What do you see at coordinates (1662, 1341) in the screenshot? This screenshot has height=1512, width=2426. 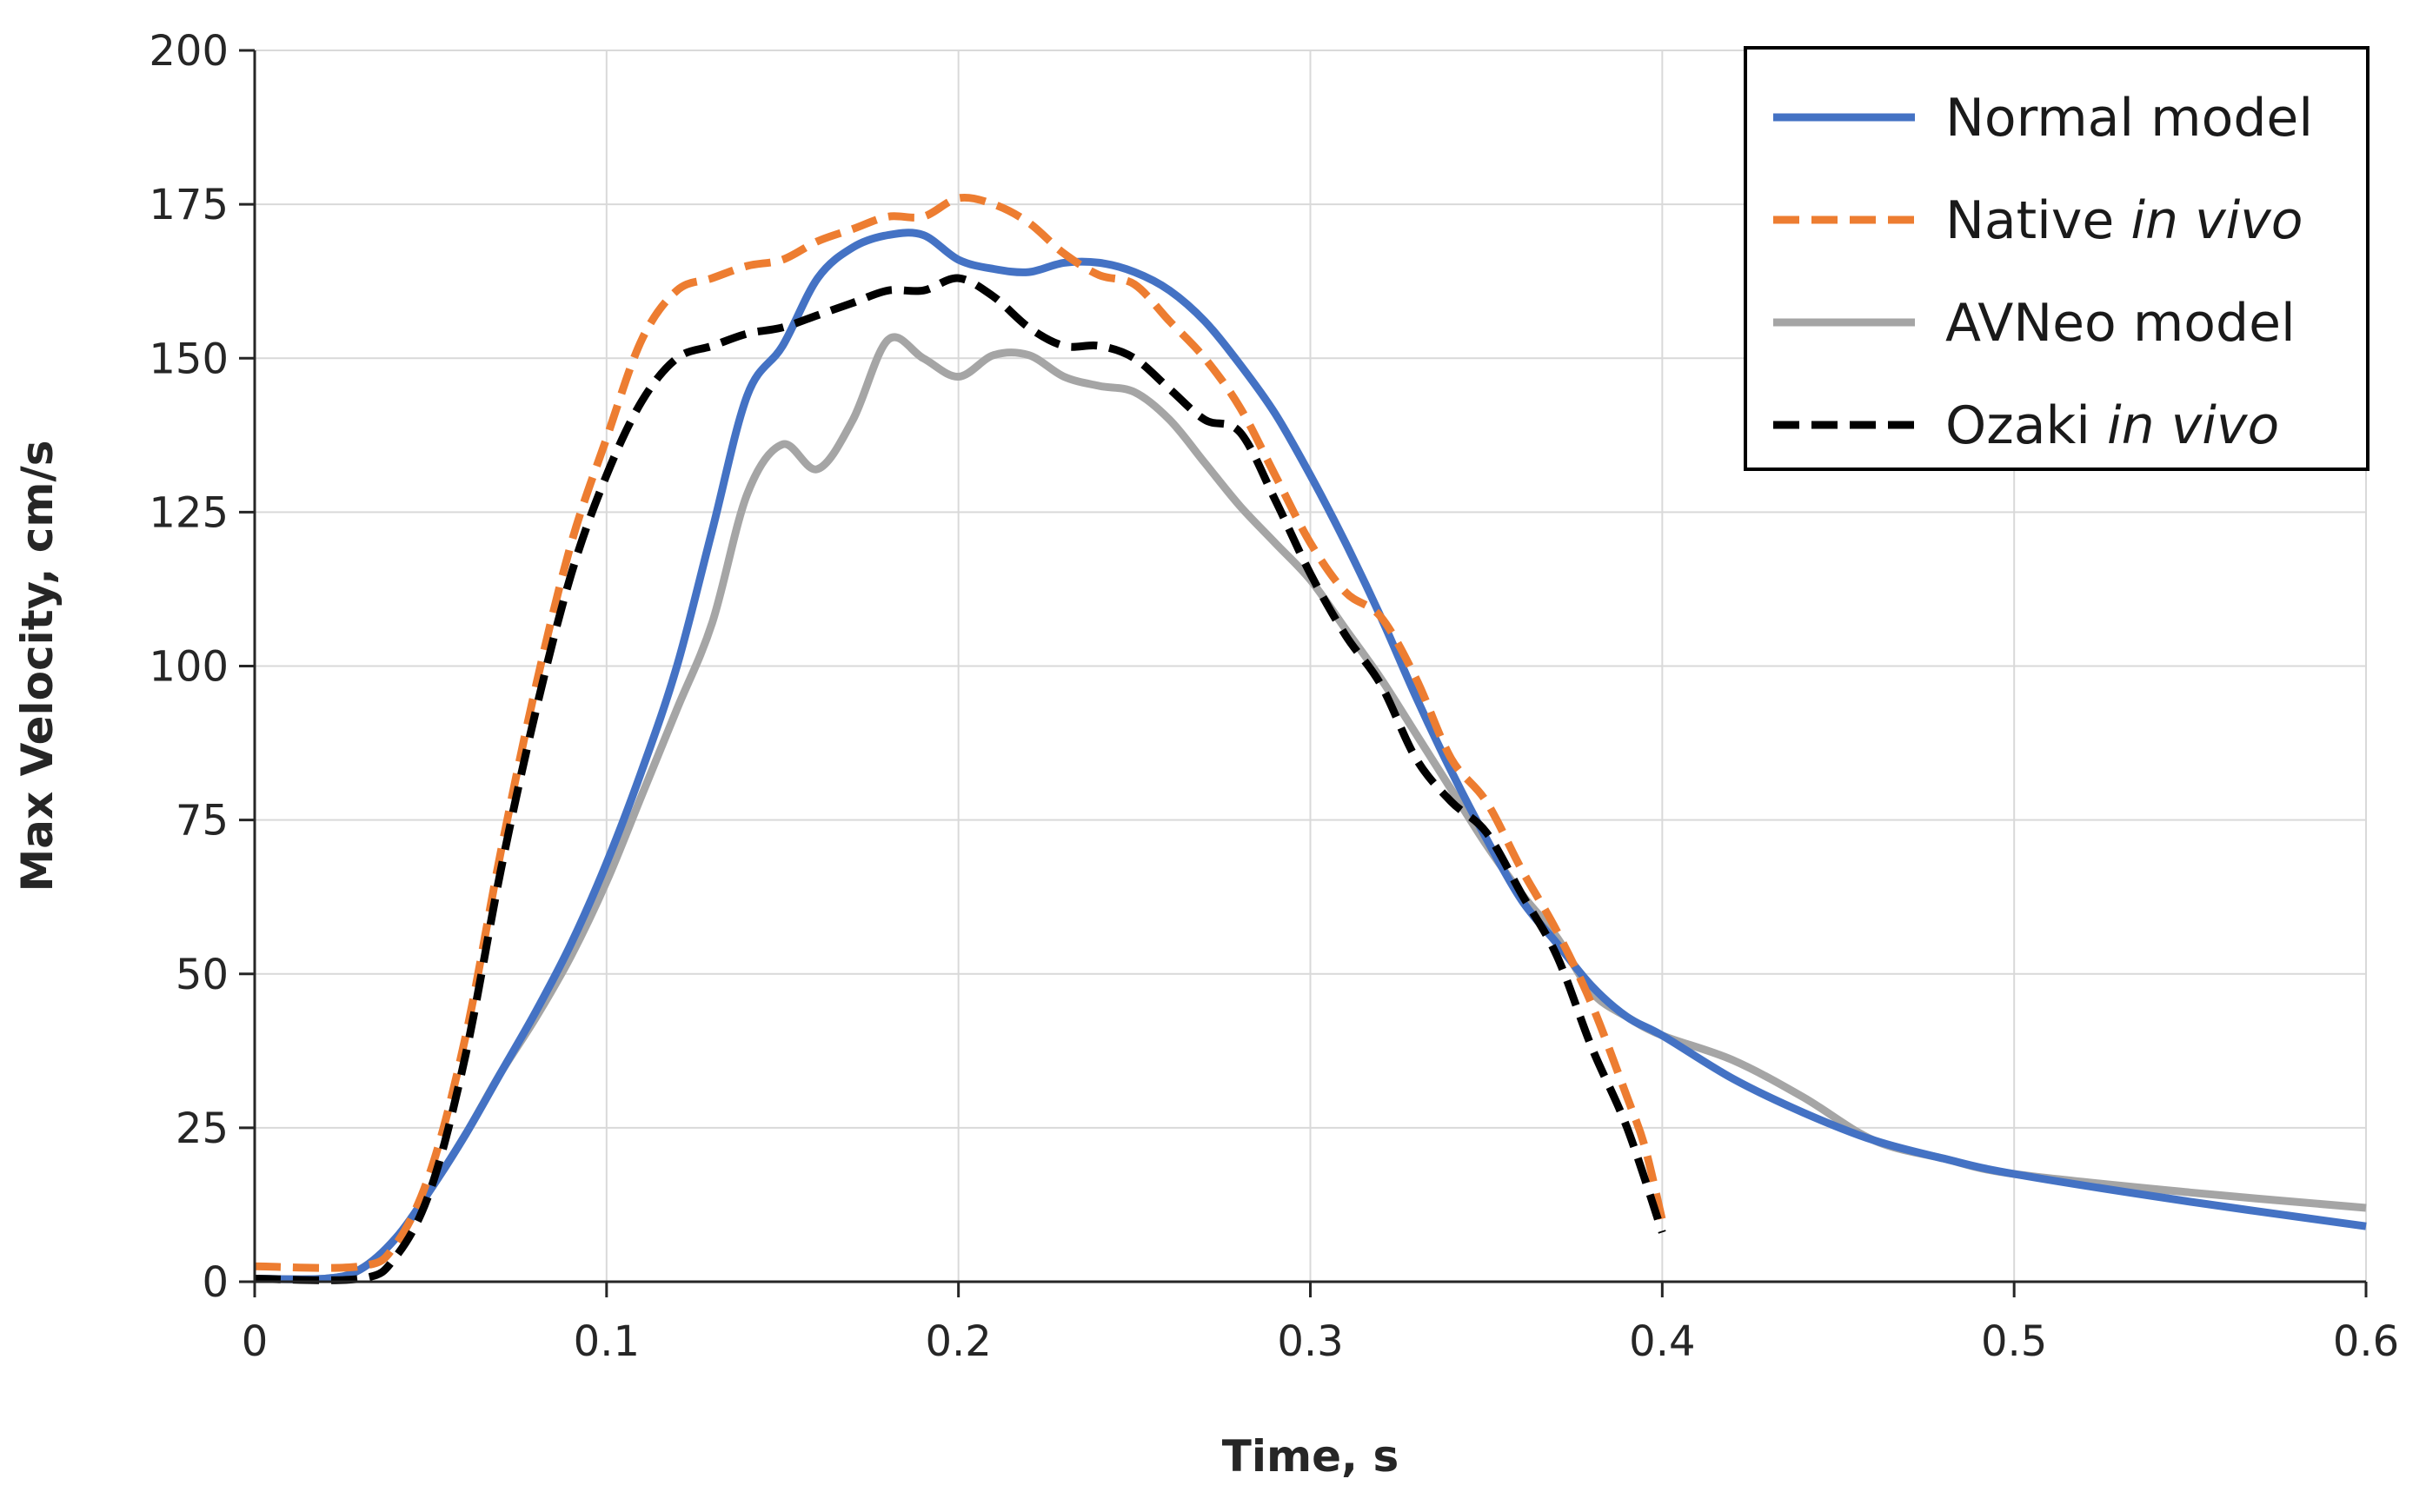 I see `x-tick-label: 0.4` at bounding box center [1662, 1341].